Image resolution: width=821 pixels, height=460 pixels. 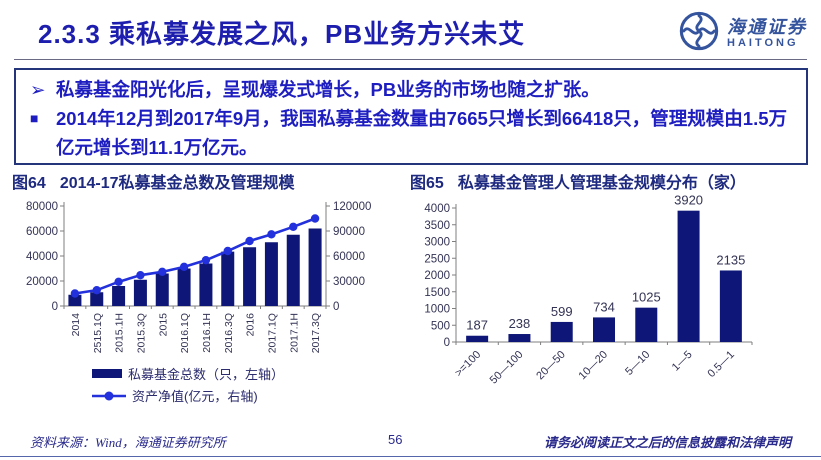 I want to click on logo-text: 海通证券 HAITONG, so click(x=767, y=33).